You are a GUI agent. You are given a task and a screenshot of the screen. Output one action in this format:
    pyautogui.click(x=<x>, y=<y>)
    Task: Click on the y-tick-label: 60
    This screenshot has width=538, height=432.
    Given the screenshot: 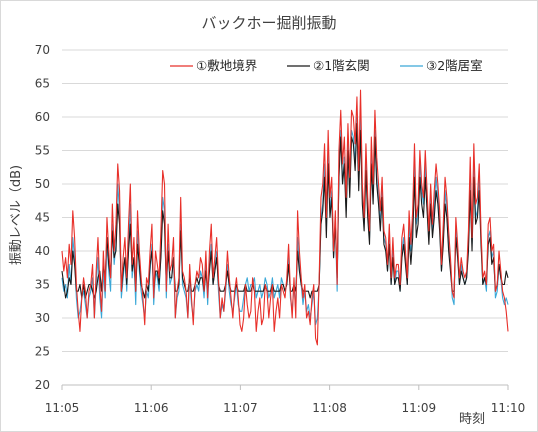 What is the action you would take?
    pyautogui.click(x=42, y=117)
    